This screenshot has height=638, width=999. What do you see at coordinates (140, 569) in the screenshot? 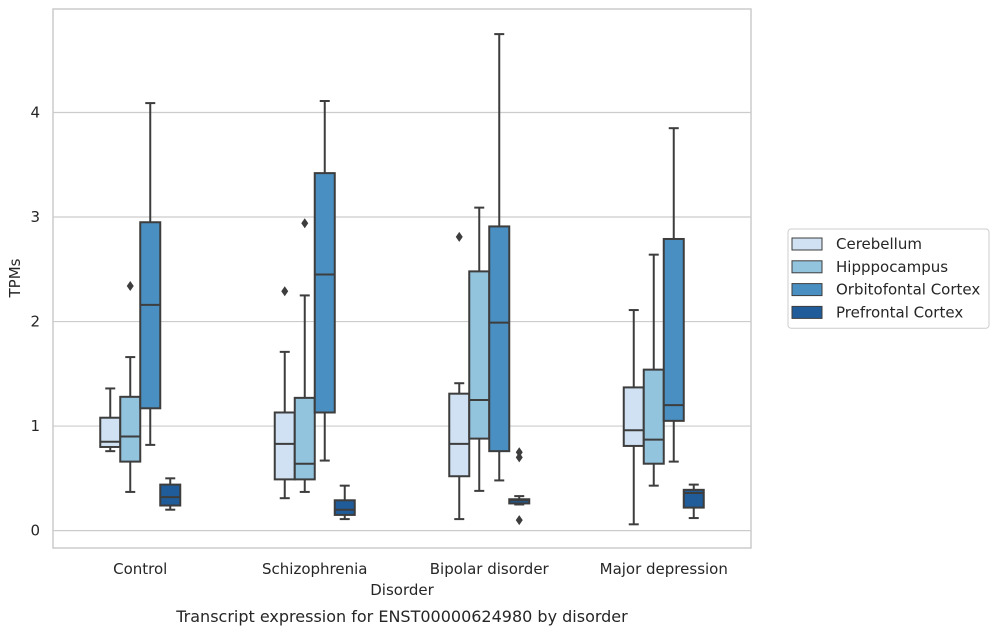
I see `x-tick-label: Control` at bounding box center [140, 569].